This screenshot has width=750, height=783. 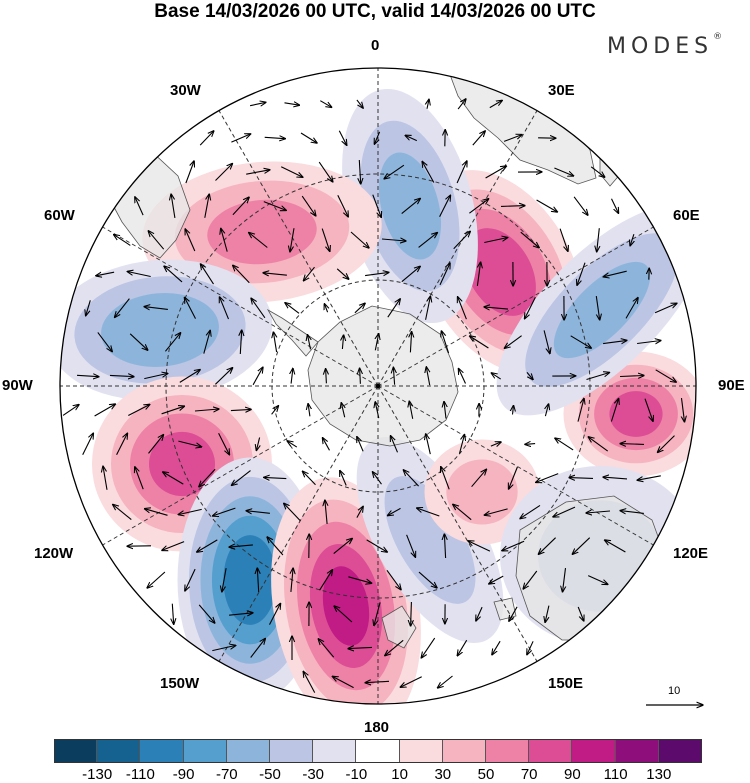 I want to click on vector-scale: 10, so click(x=678, y=700).